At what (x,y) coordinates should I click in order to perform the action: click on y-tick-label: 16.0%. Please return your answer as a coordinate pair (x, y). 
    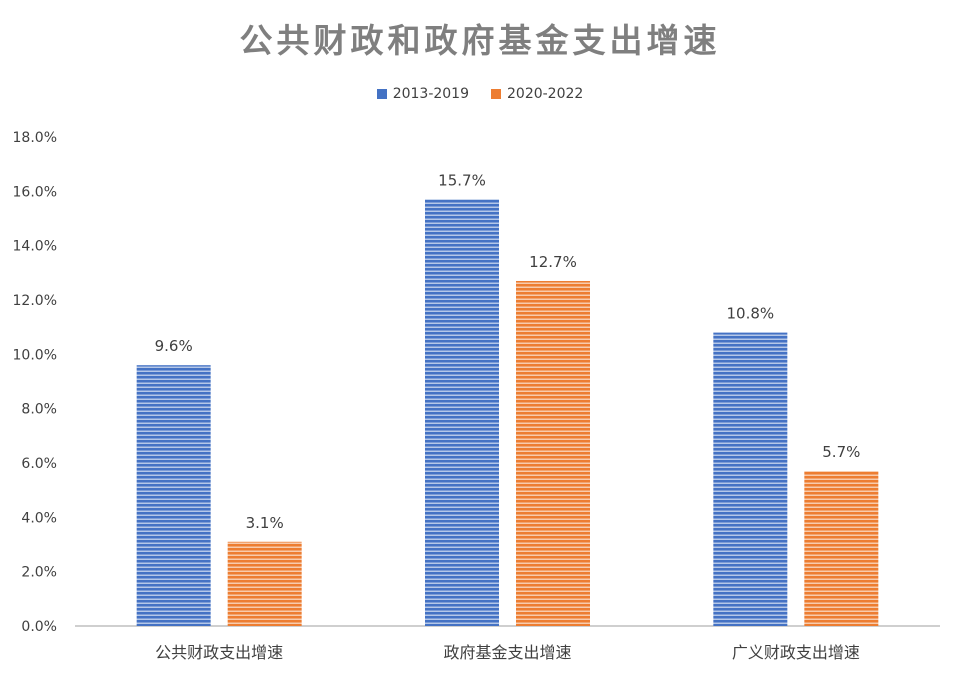
    Looking at the image, I should click on (35, 192).